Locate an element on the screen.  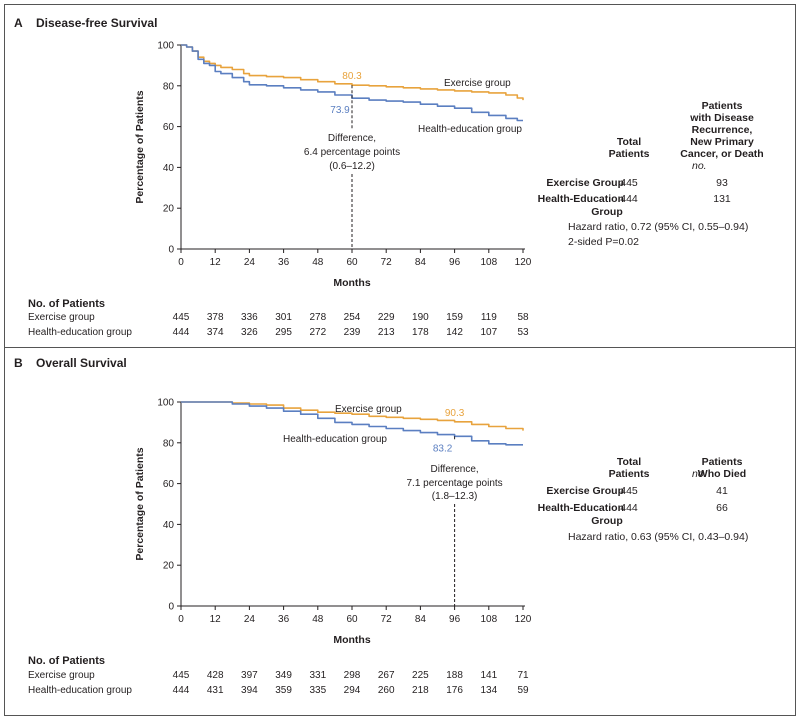
at-risk-value: 119 is located at coordinates (489, 317).